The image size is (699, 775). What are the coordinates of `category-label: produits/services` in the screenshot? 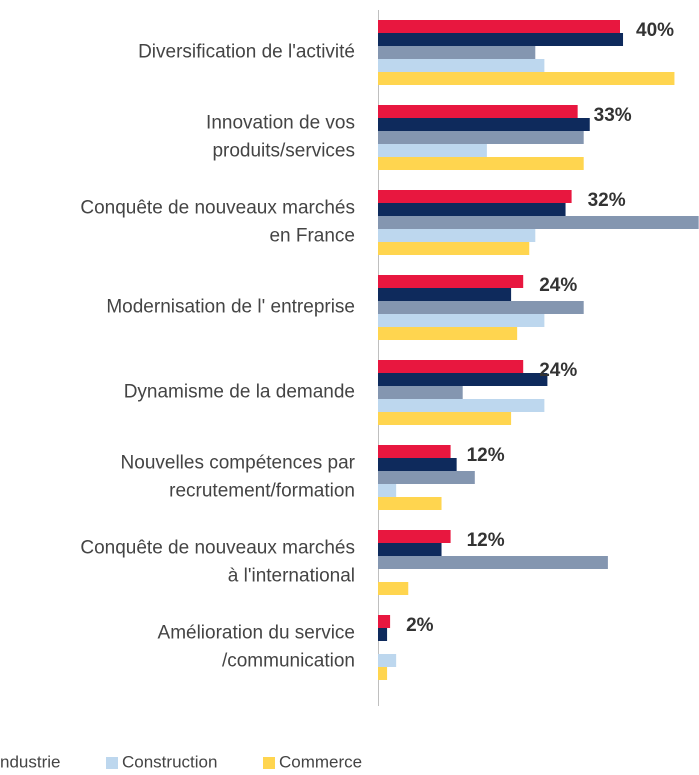 It's located at (283, 151).